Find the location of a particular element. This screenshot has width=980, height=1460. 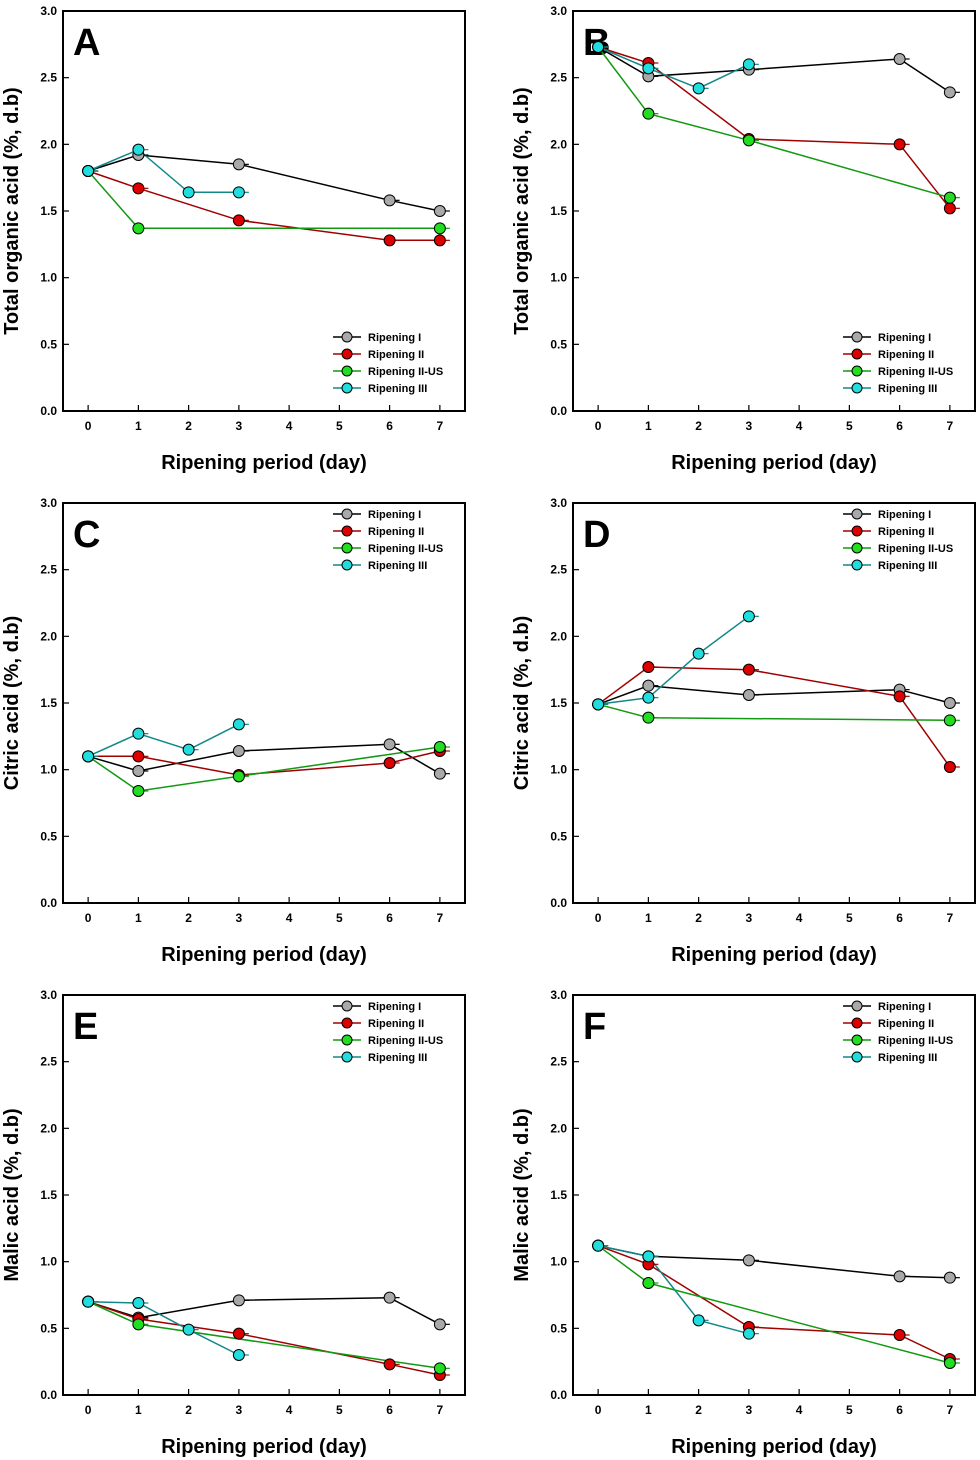

panel-letter: D is located at coordinates (596, 535).